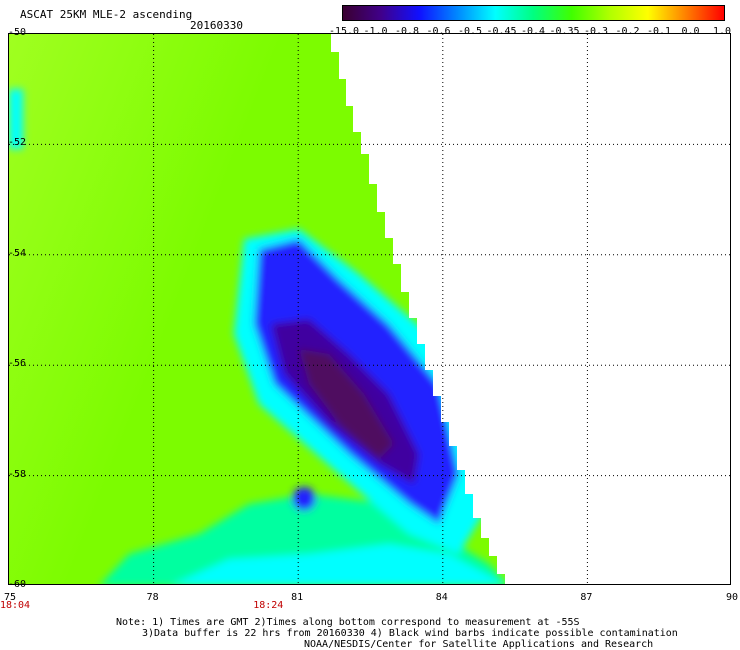  Describe the element at coordinates (17, 32) in the screenshot. I see `latitude-label: -50` at that location.